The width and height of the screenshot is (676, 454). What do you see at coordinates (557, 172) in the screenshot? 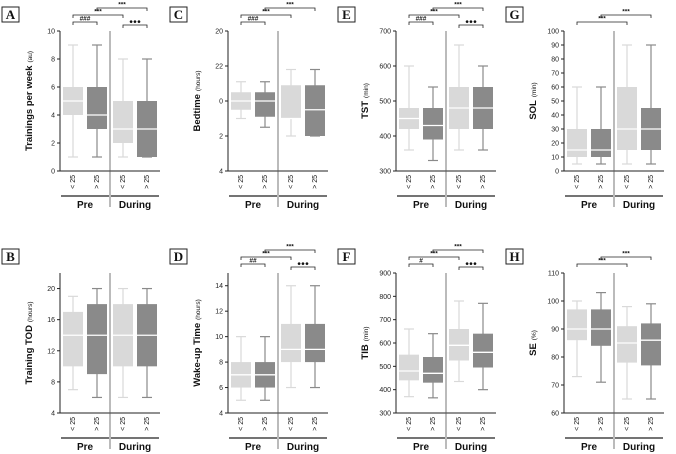
I see `y-tick-label: 0` at bounding box center [557, 172].